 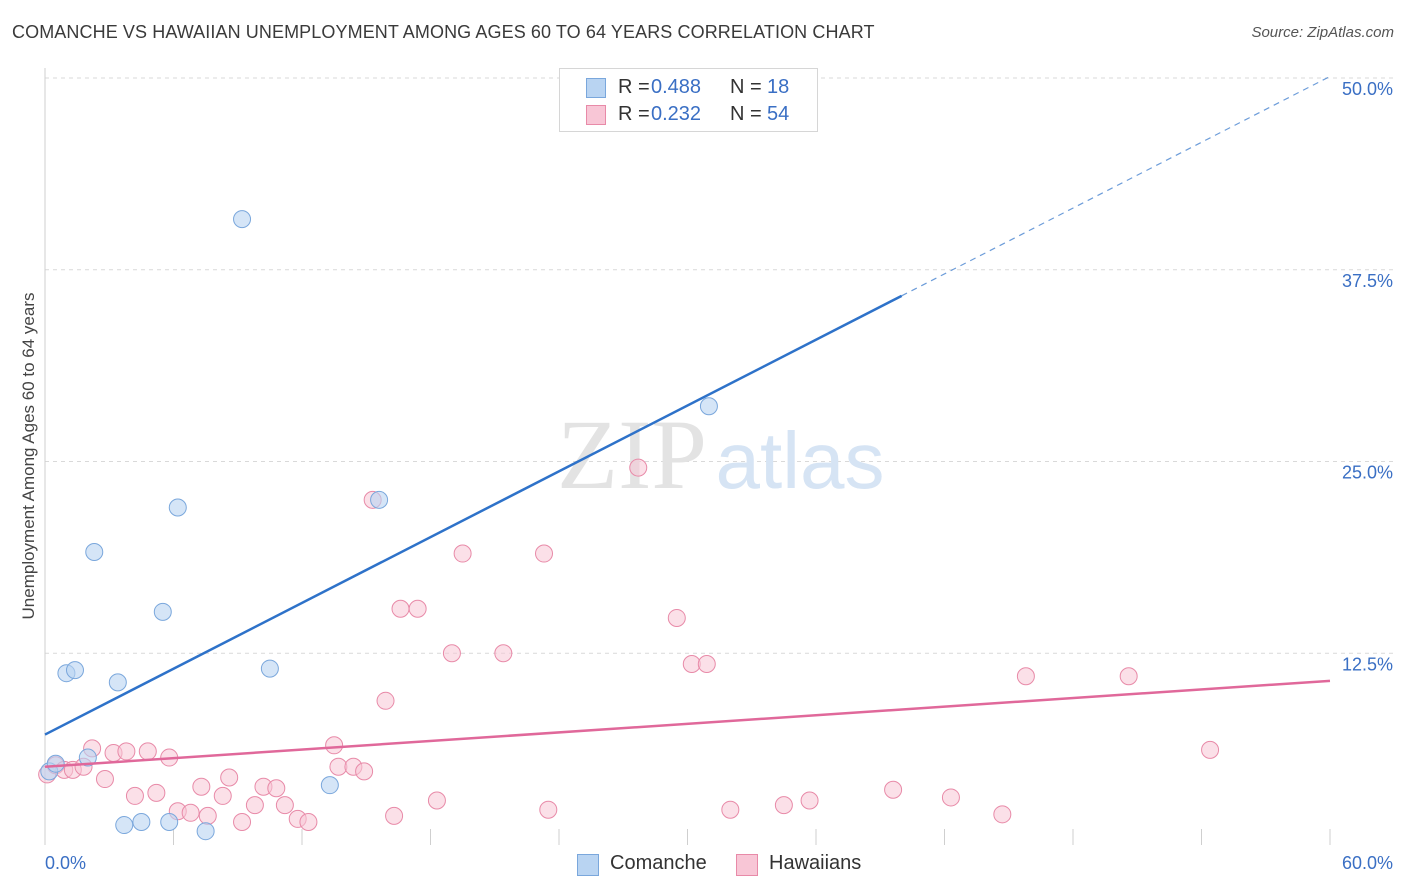 What do you see at coordinates (1367, 89) in the screenshot?
I see `y-tick-label: 50.0%` at bounding box center [1367, 89].